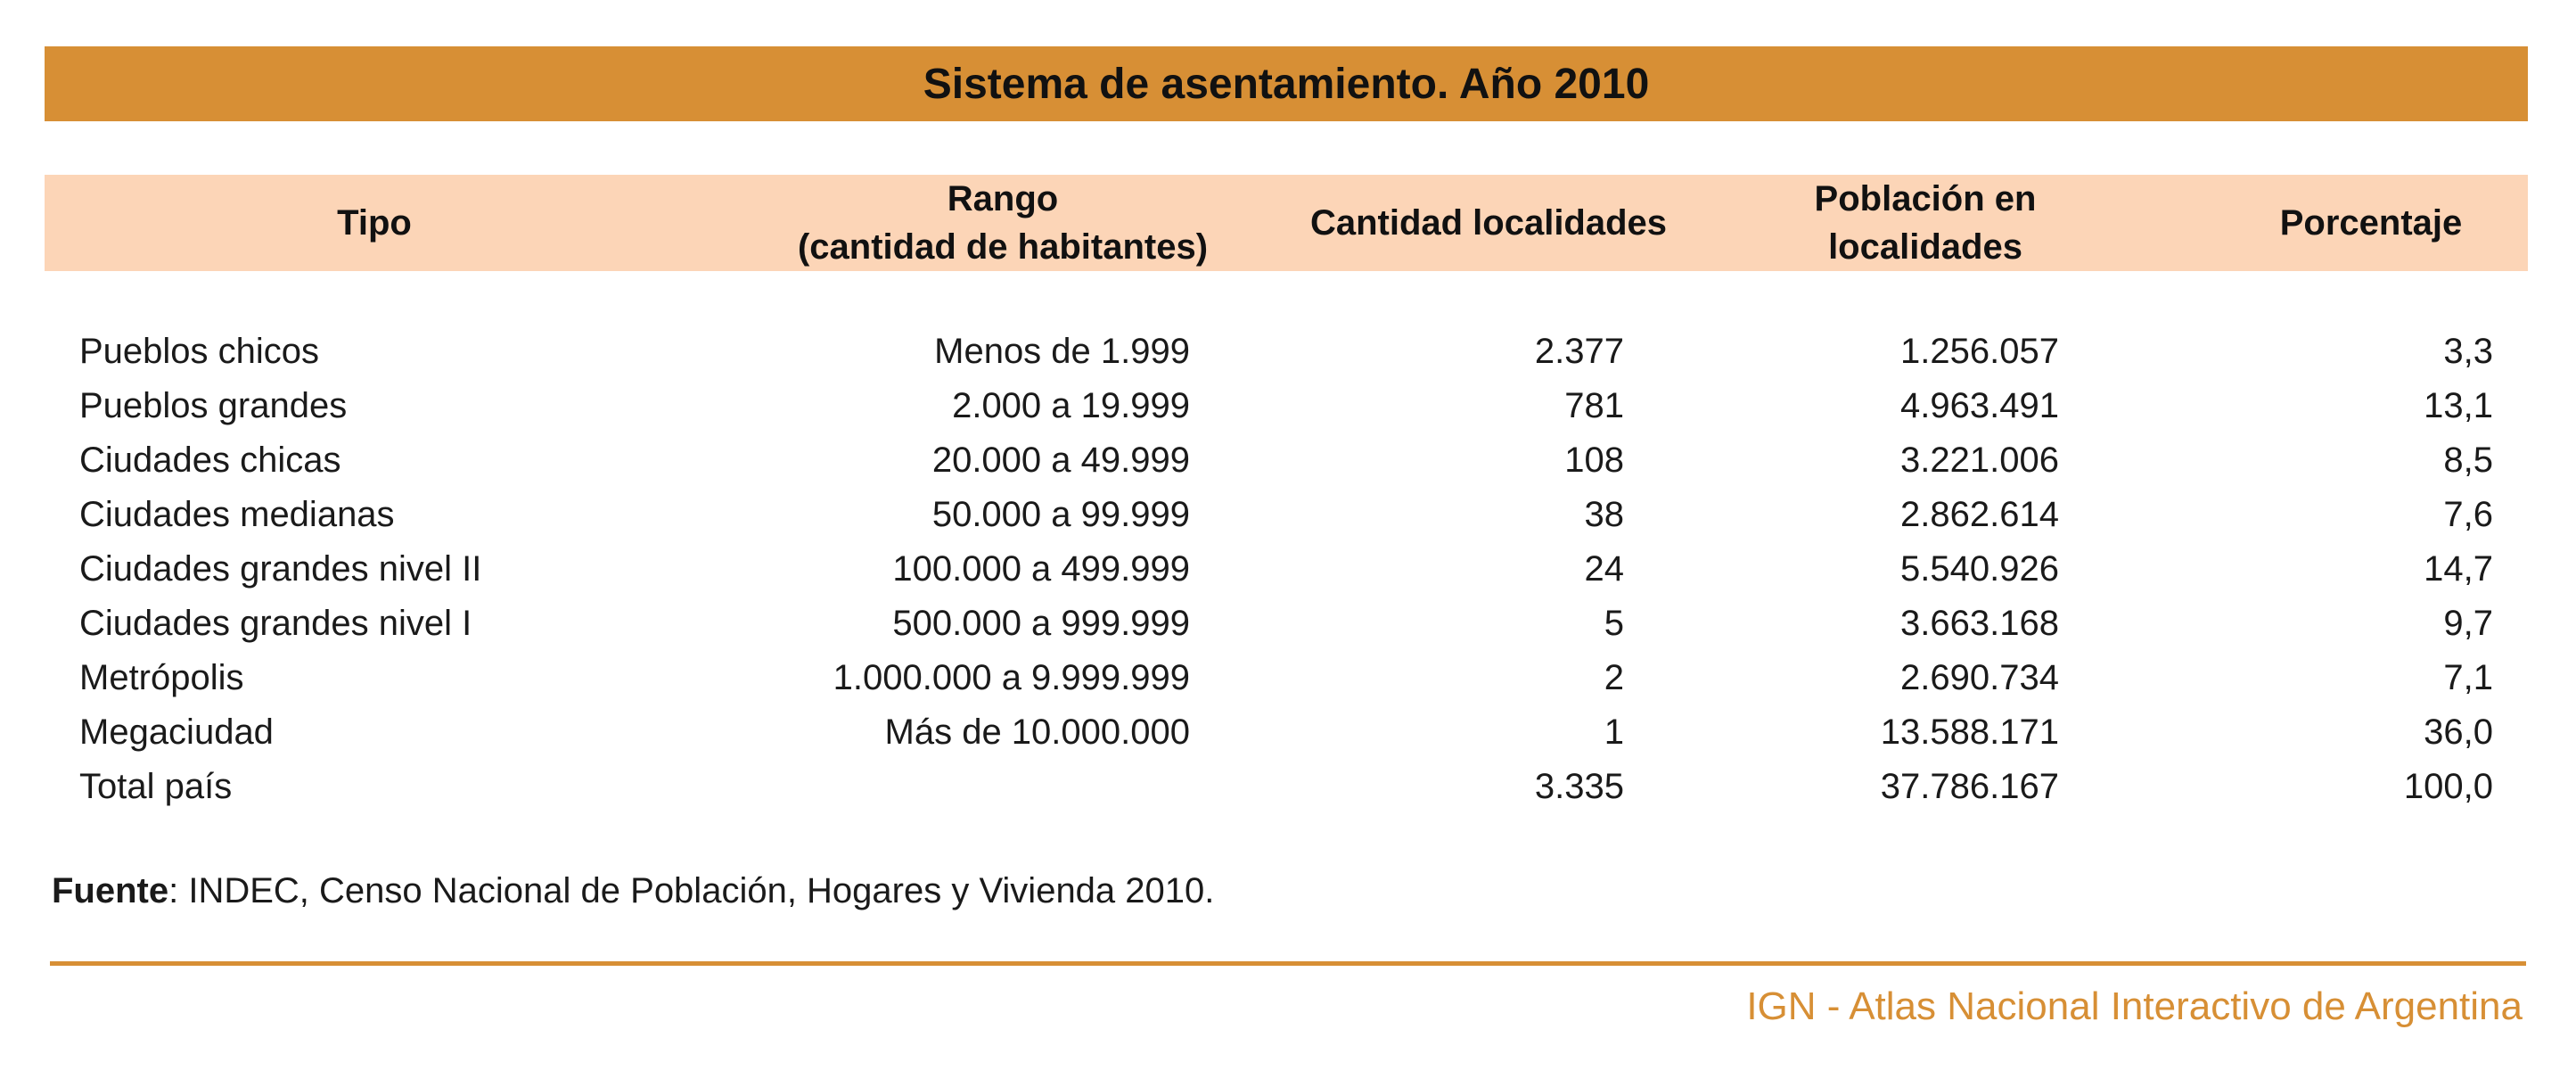  Describe the element at coordinates (210, 461) in the screenshot. I see `cell-tipo: Ciudades chicas` at that location.